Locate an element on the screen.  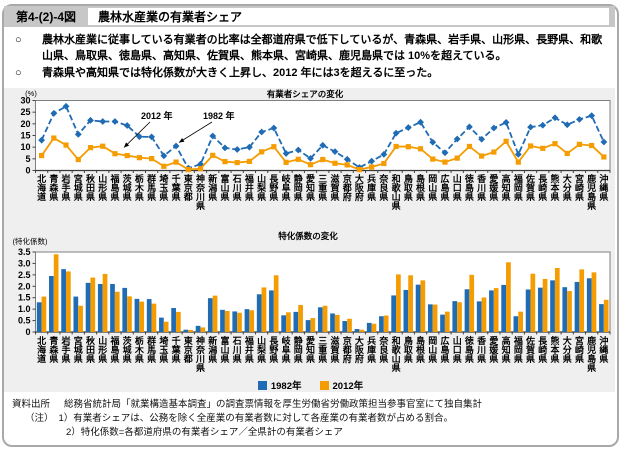
x-axis-label: 山口県 is located at coordinates (456, 187).